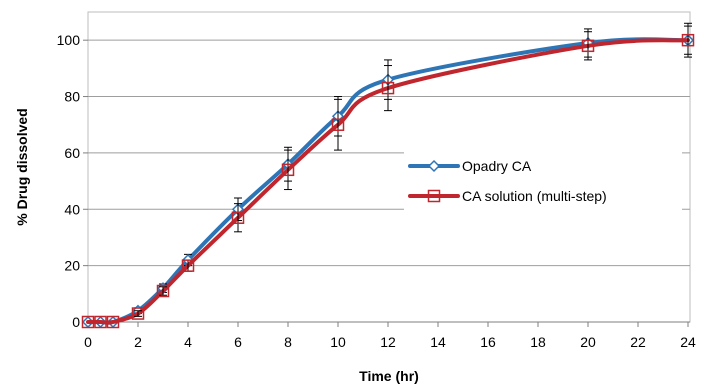  Describe the element at coordinates (488, 342) in the screenshot. I see `x-tick-label-16: 16` at that location.